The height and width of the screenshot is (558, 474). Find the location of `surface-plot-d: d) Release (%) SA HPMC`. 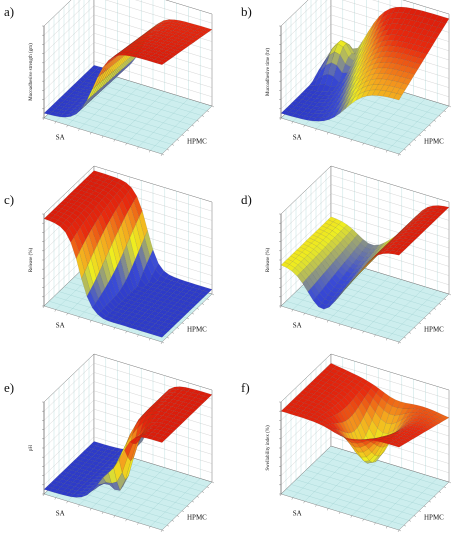

surface-plot-d: d) Release (%) SA HPMC is located at coordinates (346, 255).